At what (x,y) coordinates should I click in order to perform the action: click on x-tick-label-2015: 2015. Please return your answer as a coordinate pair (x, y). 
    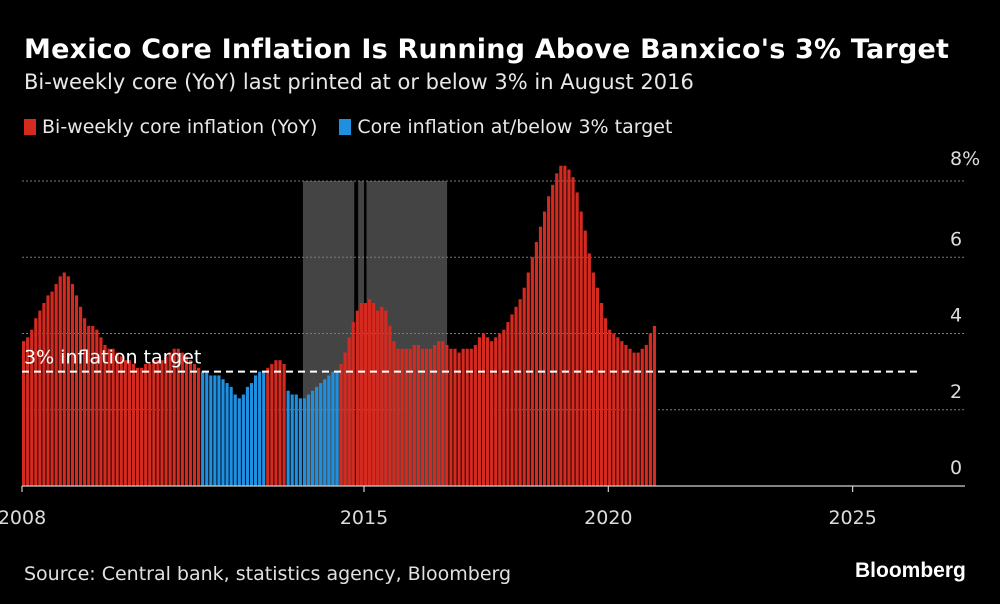
    Looking at the image, I should click on (364, 518).